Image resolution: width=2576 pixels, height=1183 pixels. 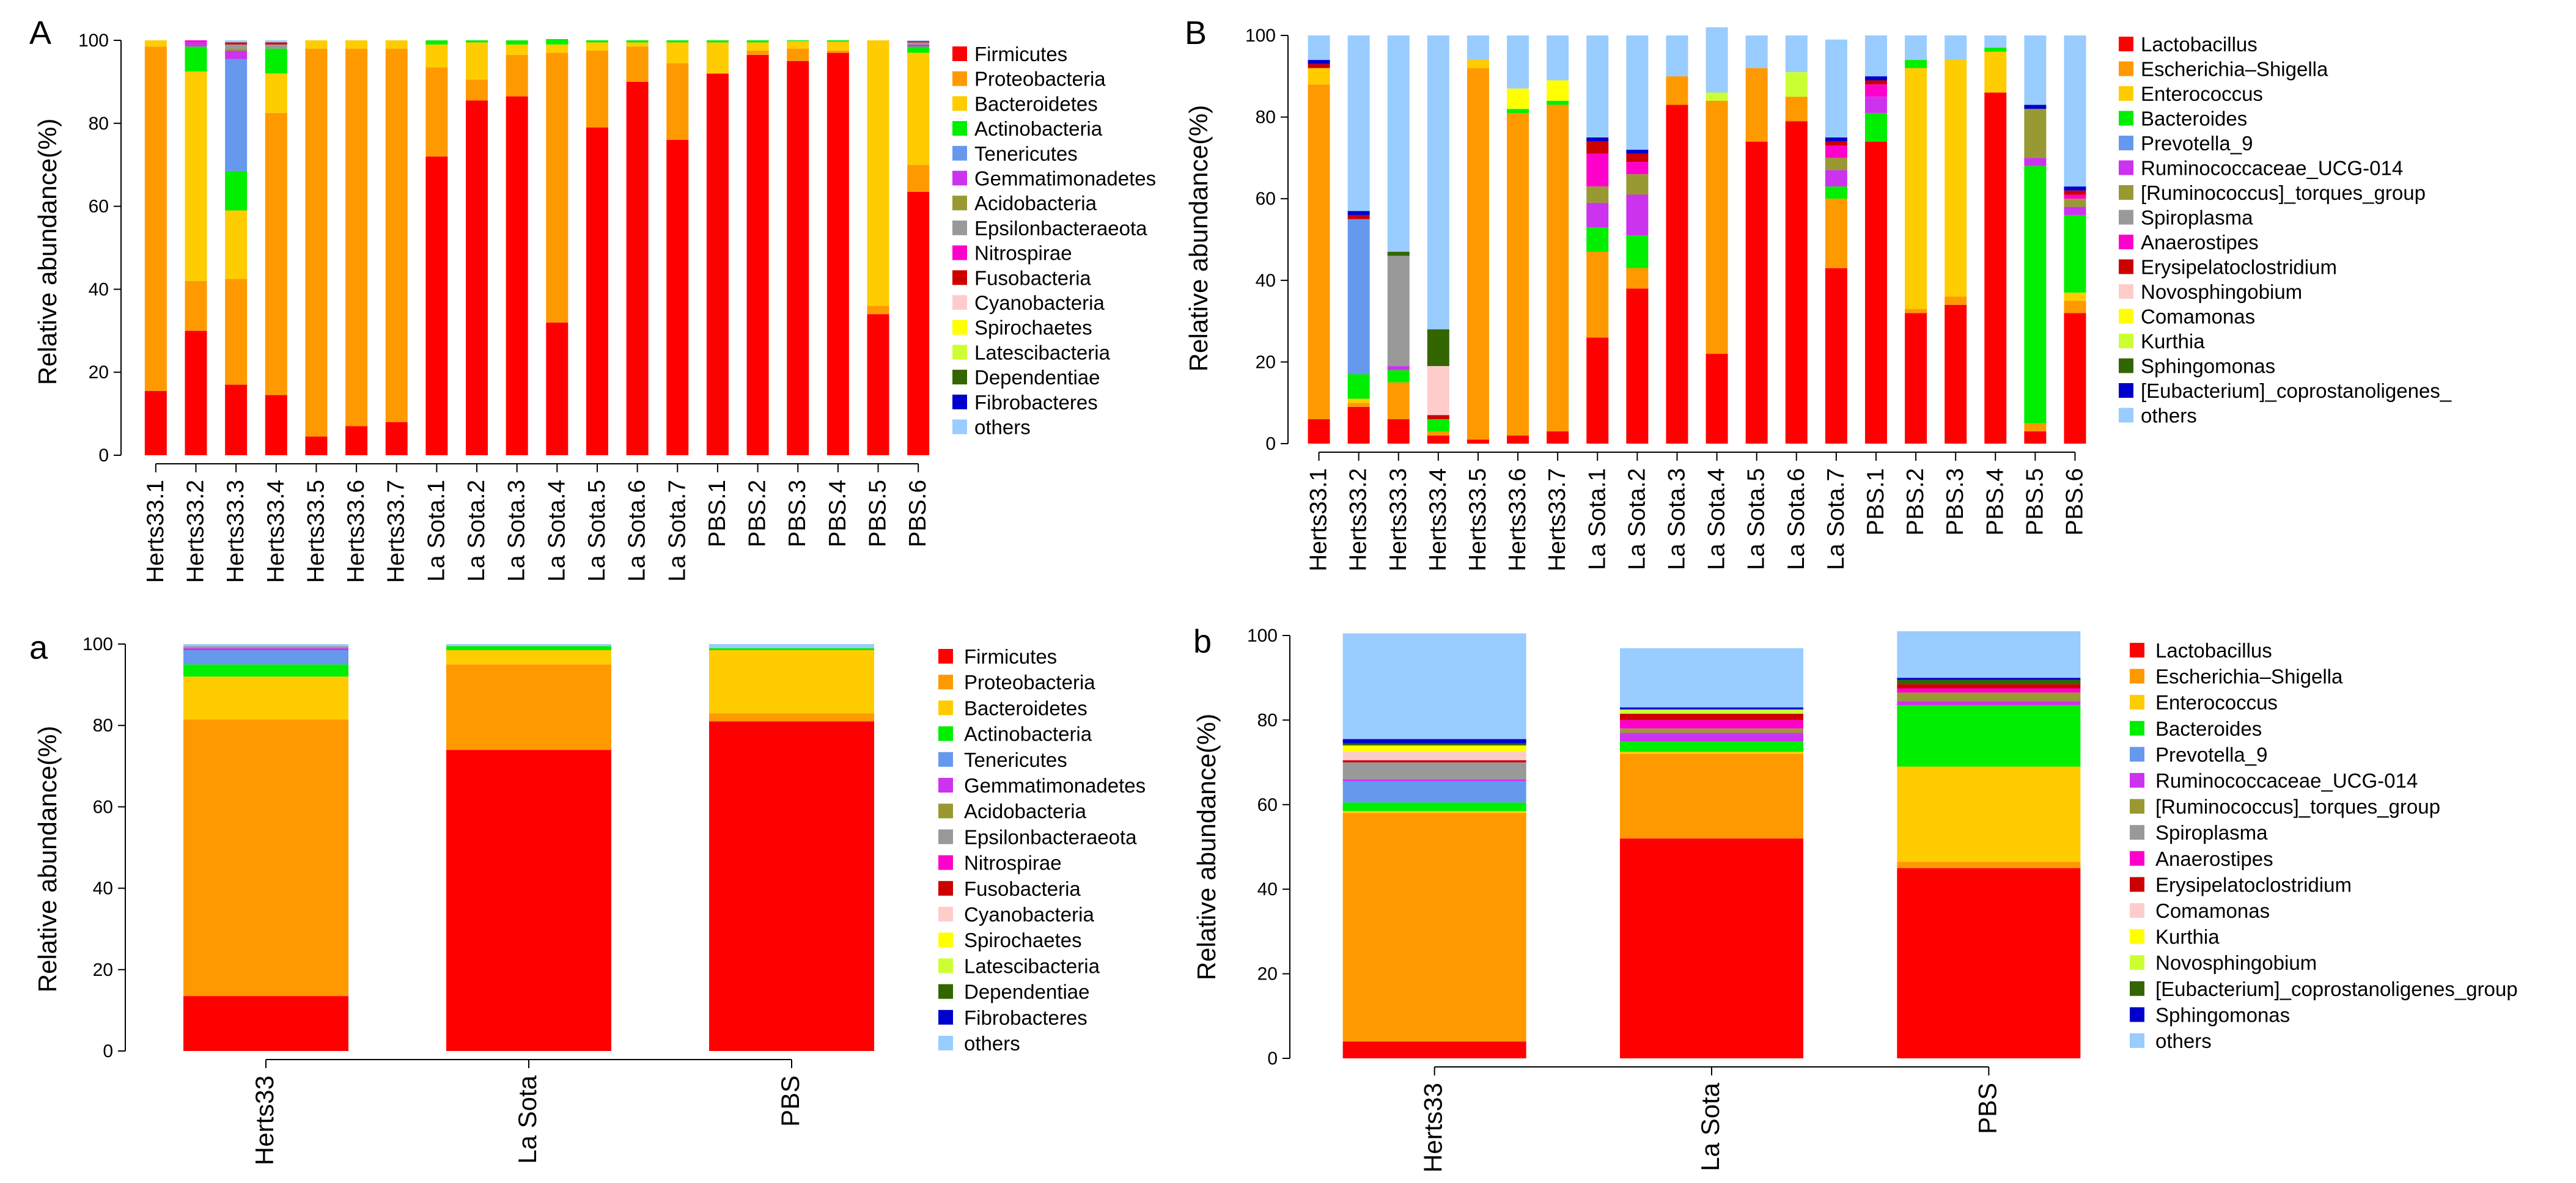 What do you see at coordinates (1023, 253) in the screenshot?
I see `legend-label: Nitrospirae` at bounding box center [1023, 253].